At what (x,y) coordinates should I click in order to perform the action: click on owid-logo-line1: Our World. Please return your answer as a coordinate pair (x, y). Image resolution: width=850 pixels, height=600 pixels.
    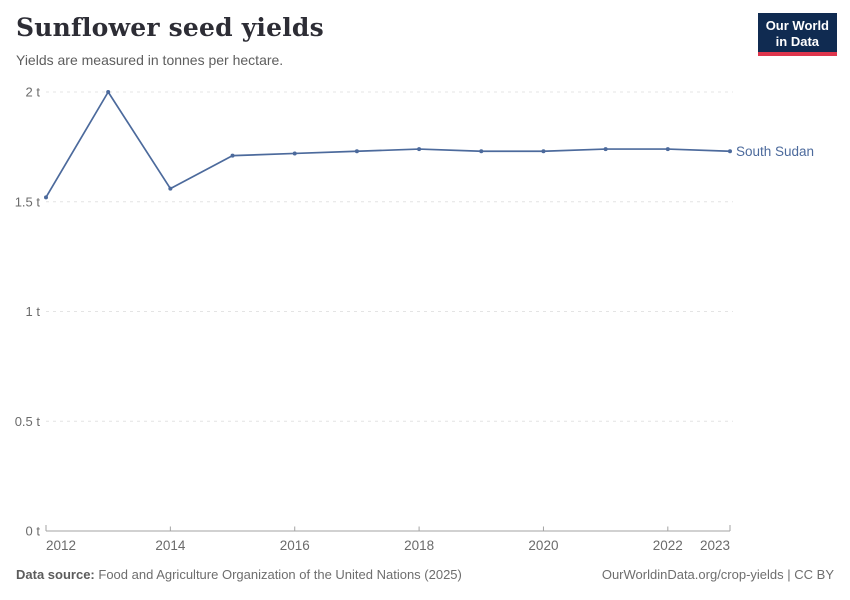
    Looking at the image, I should click on (797, 25).